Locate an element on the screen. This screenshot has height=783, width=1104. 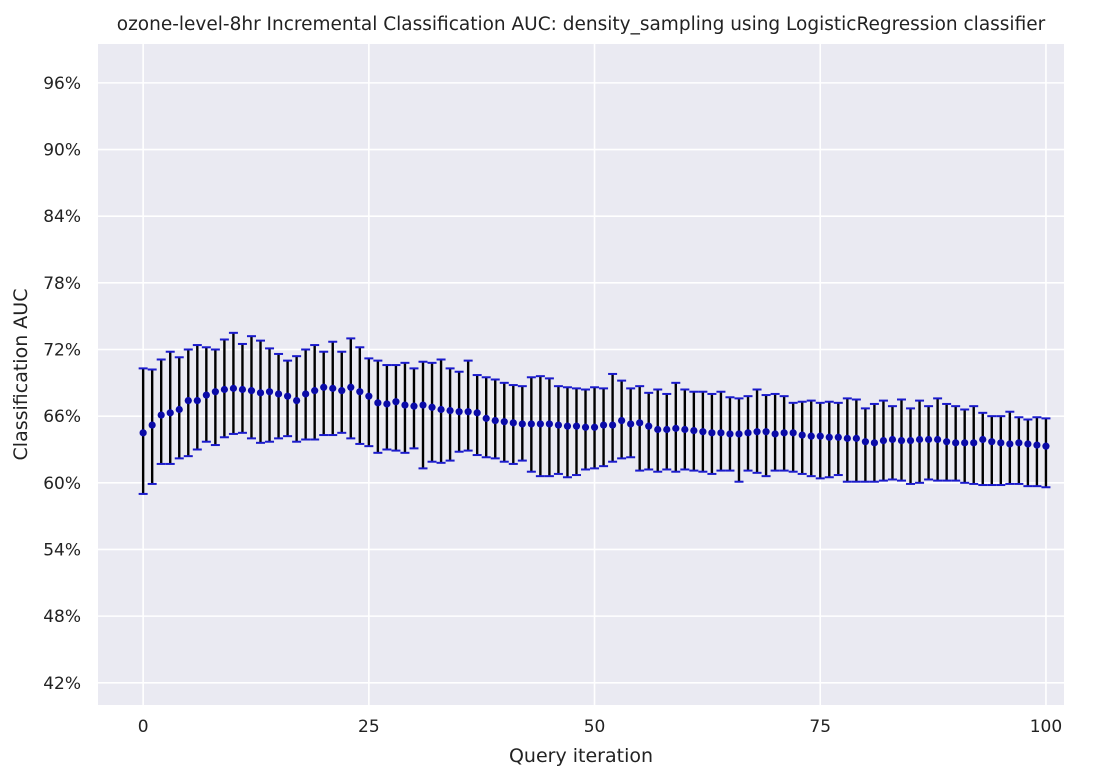
x-tick-label: 75 is located at coordinates (820, 727).